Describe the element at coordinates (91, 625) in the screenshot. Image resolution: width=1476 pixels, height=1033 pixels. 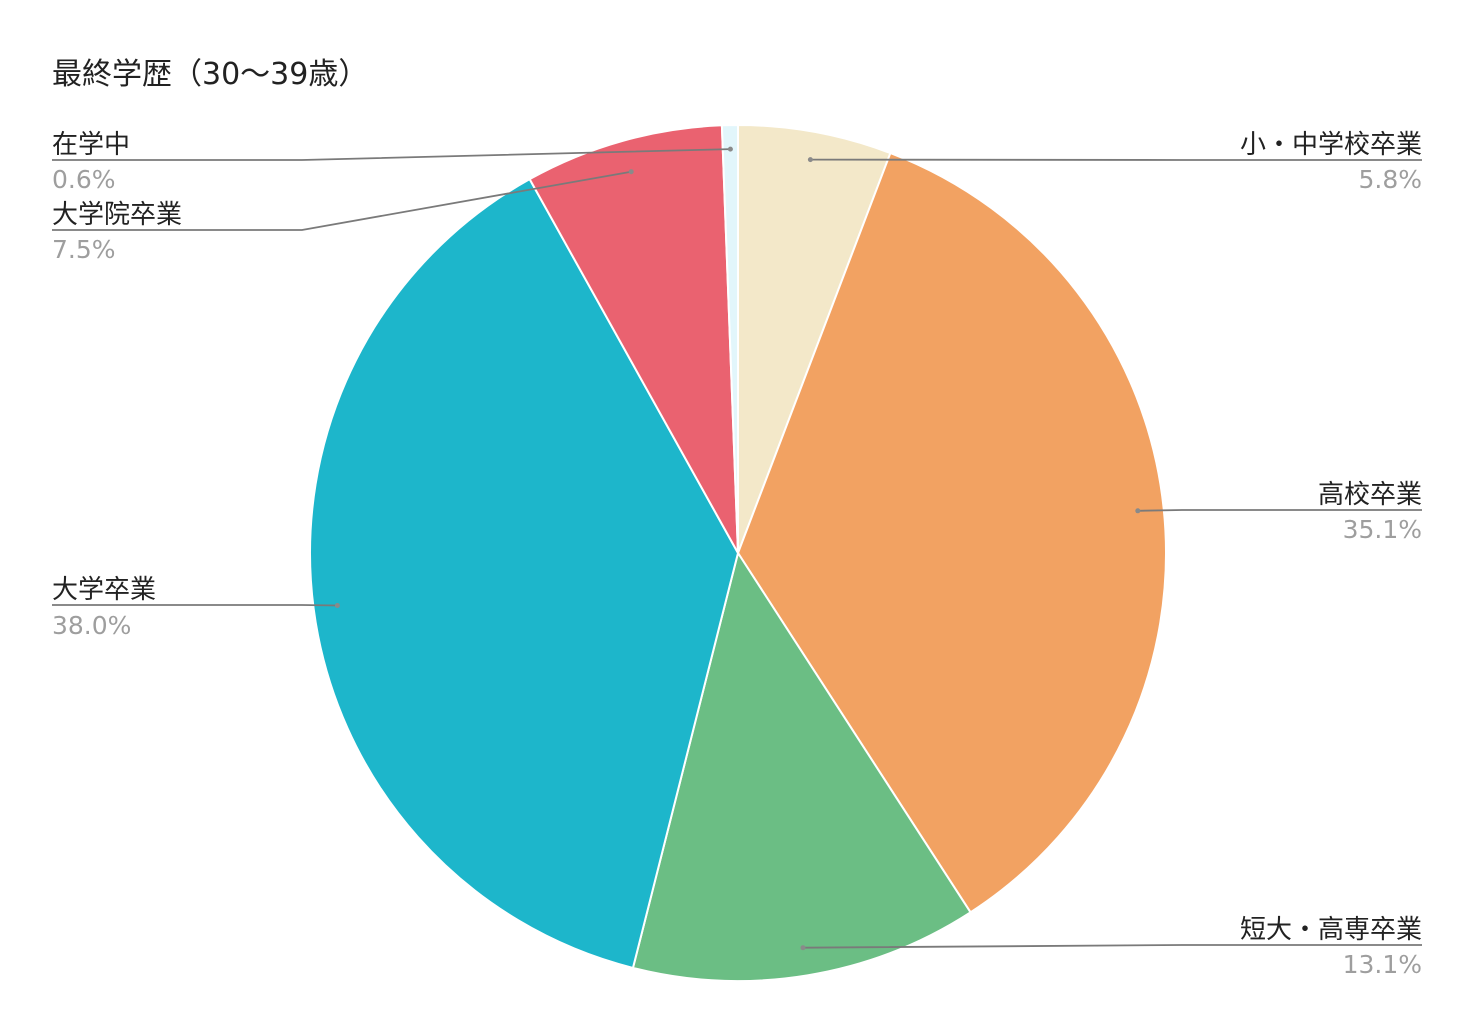
I see `slice-value-3: 38.0%` at that location.